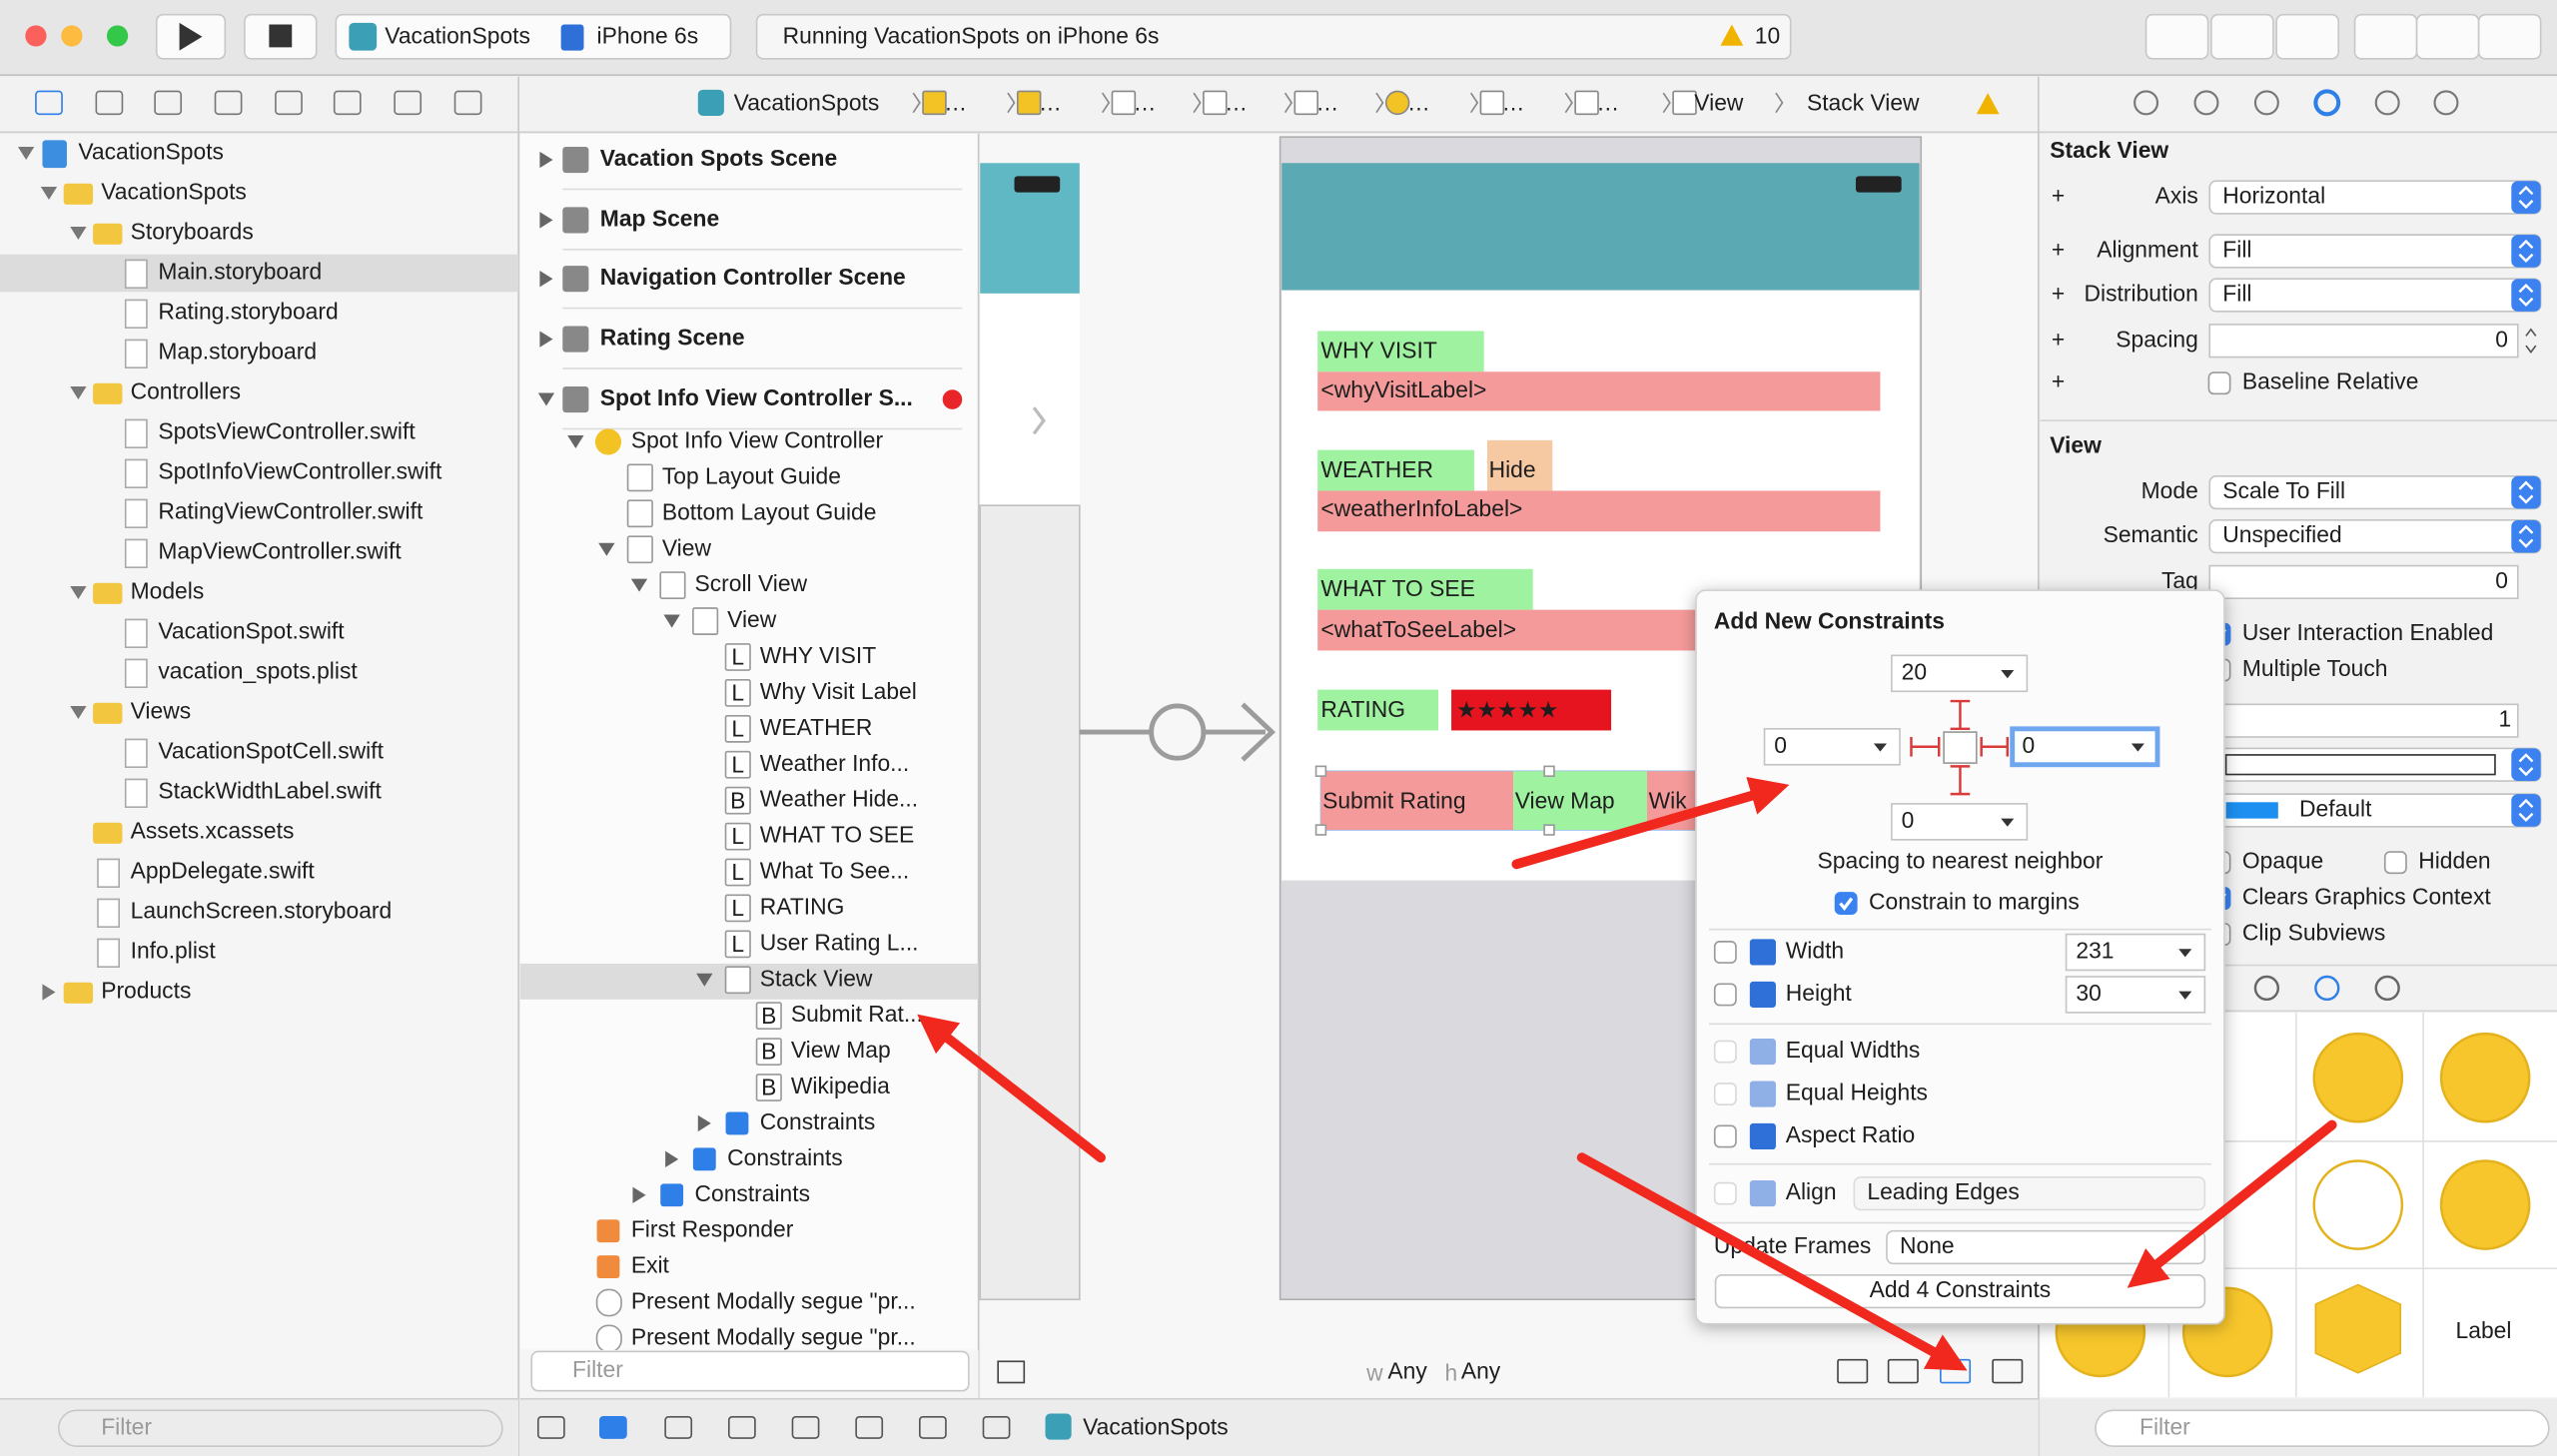 The height and width of the screenshot is (1456, 2557). What do you see at coordinates (2322, 1428) in the screenshot?
I see `library-filter-field` at bounding box center [2322, 1428].